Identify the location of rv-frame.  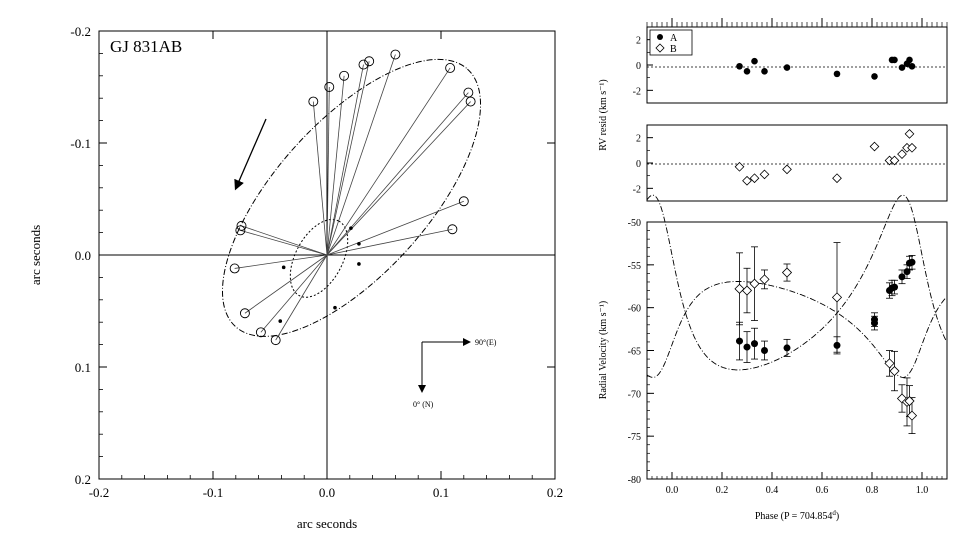
(797, 350).